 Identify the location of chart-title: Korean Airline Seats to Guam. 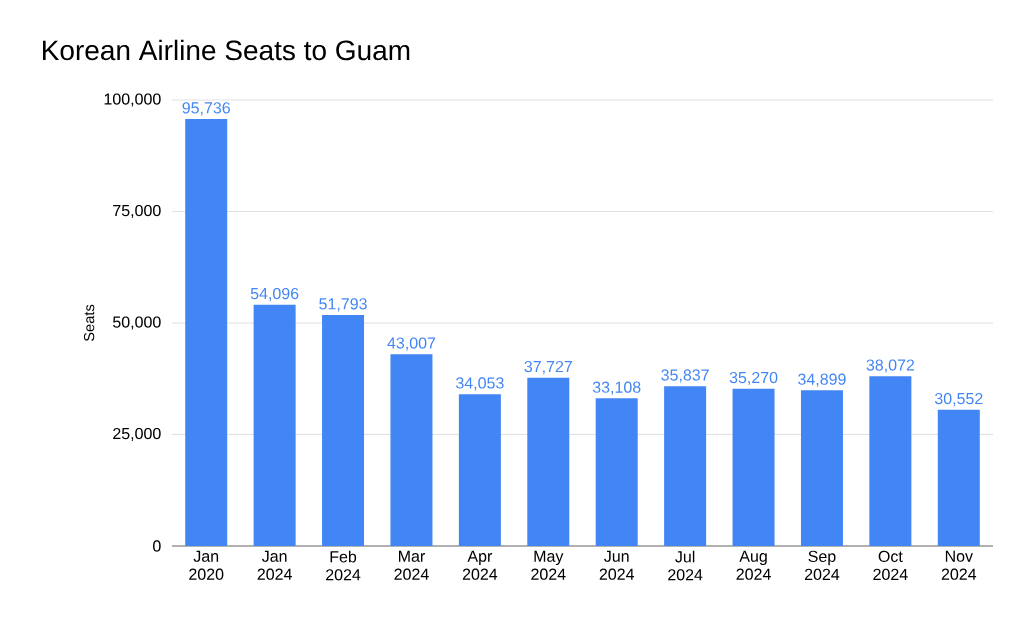
(226, 50).